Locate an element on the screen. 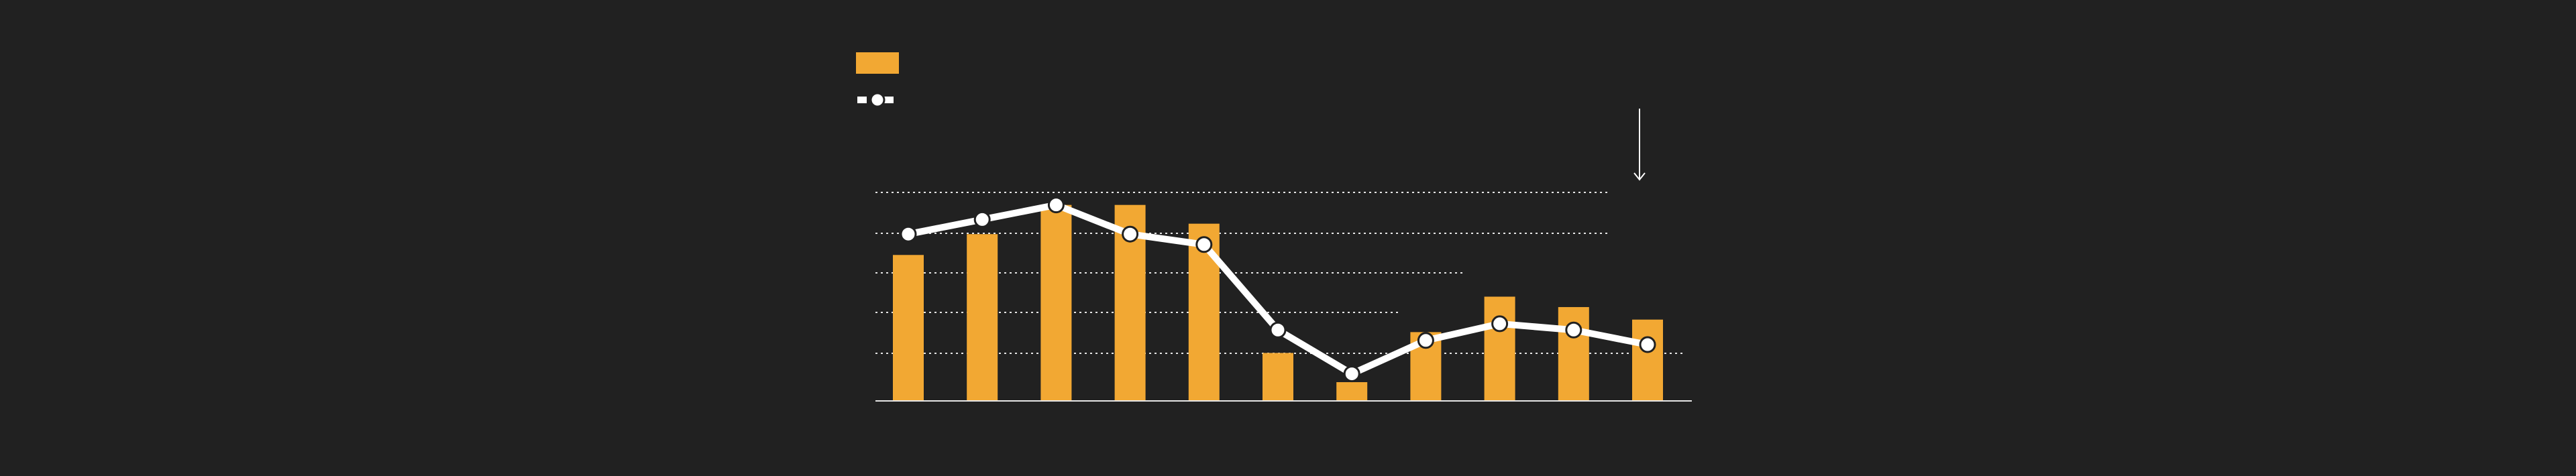 This screenshot has height=476, width=2576. arrow is located at coordinates (1639, 145).